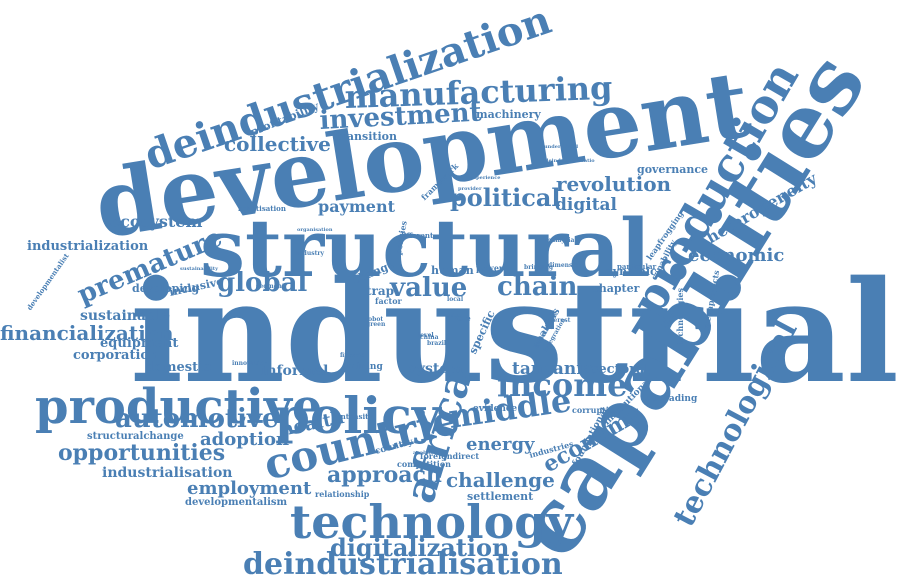  Describe the element at coordinates (250, 364) in the screenshot. I see `word: innovation` at that location.